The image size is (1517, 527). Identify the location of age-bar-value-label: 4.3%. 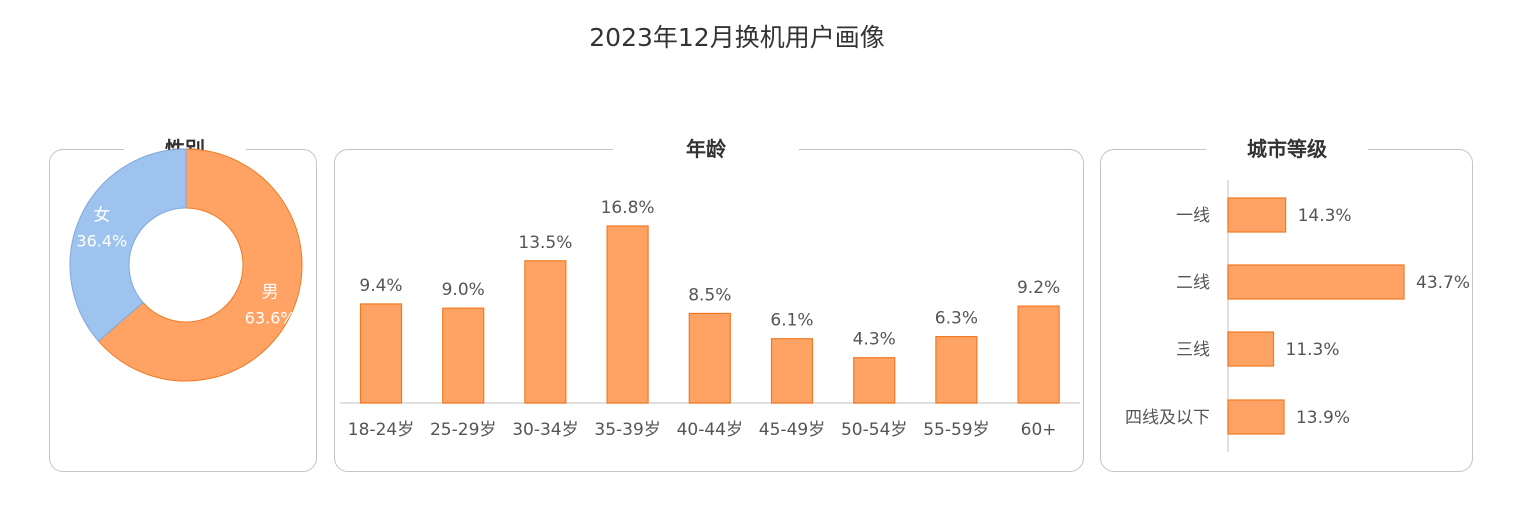
(874, 340).